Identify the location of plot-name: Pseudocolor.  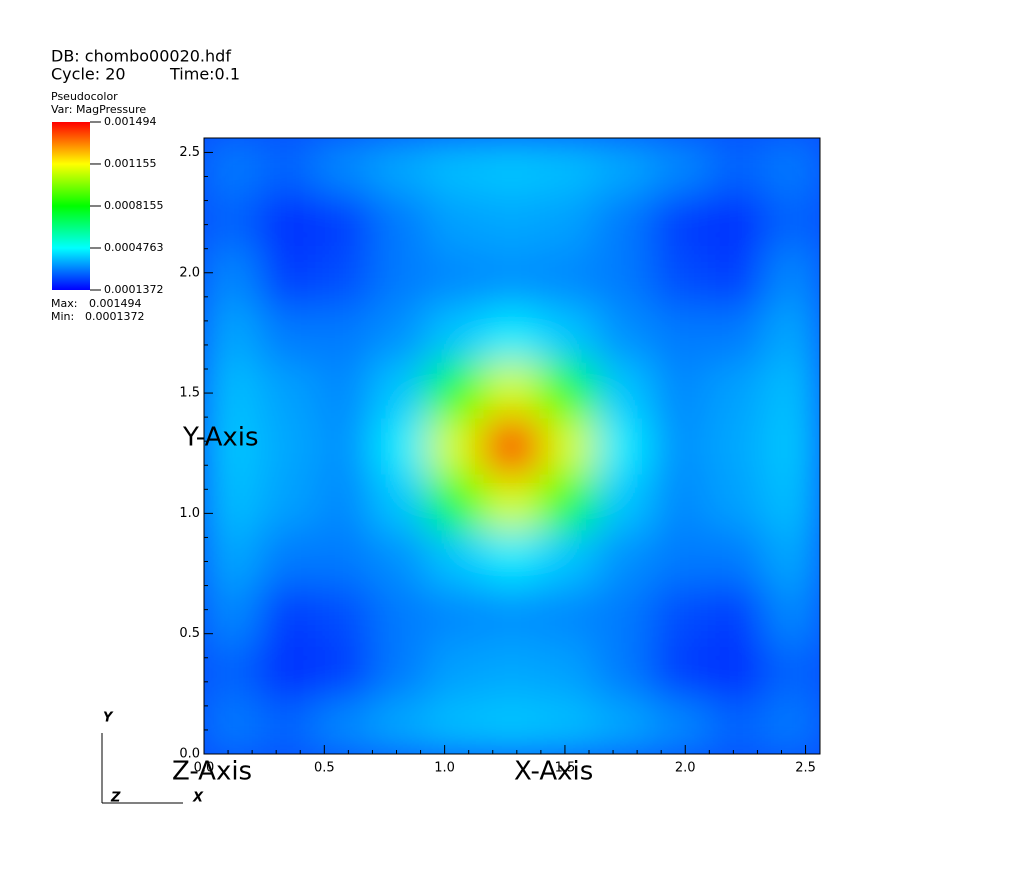
(84, 96).